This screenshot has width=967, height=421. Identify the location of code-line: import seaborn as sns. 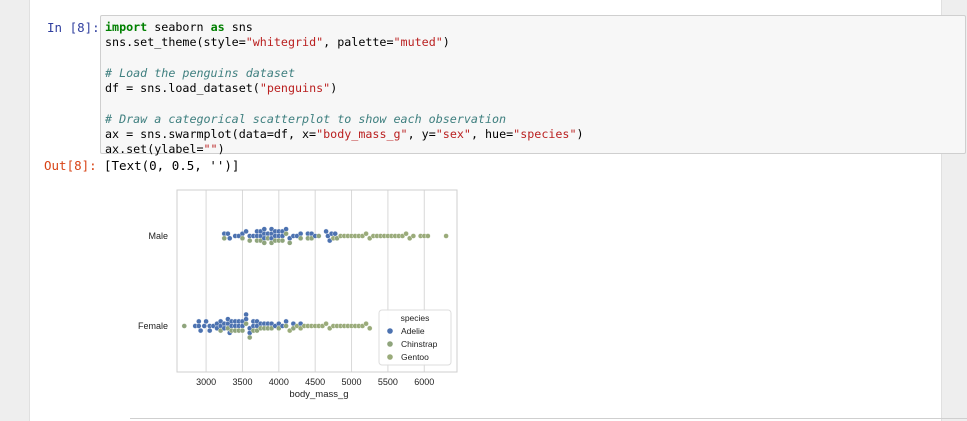
(179, 27).